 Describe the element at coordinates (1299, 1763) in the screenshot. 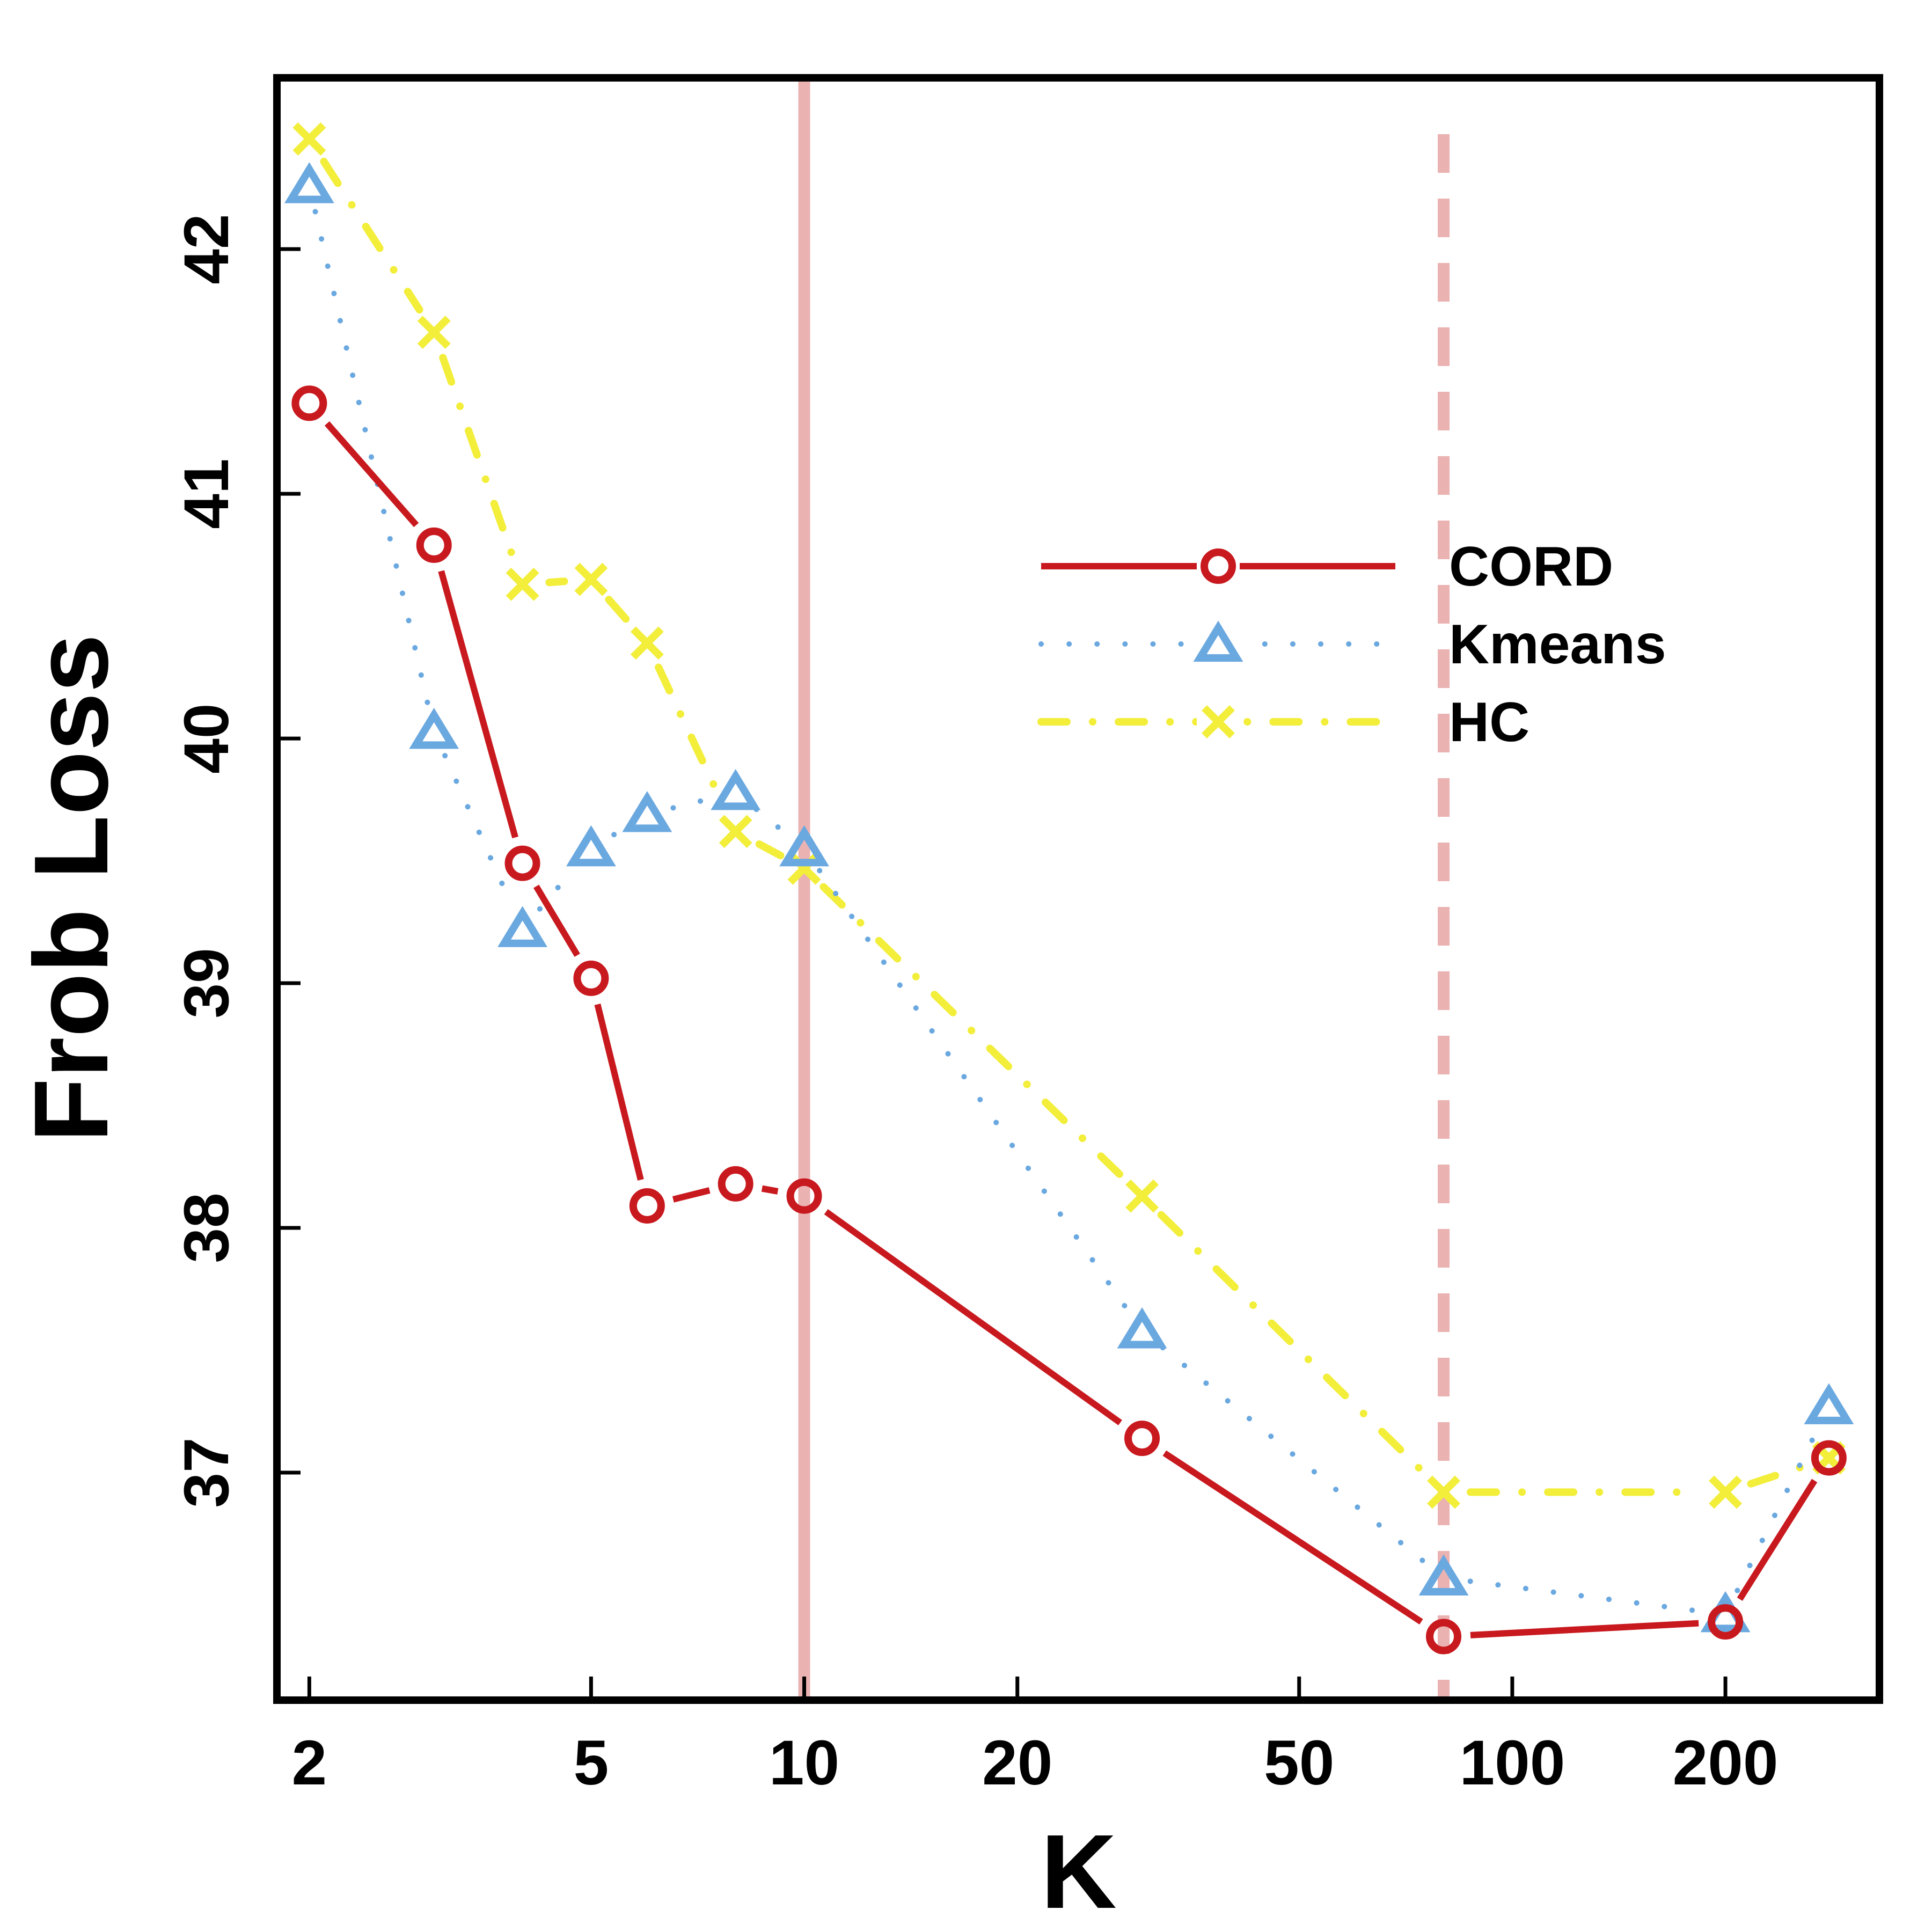

I see `x-tick-label: 50` at that location.